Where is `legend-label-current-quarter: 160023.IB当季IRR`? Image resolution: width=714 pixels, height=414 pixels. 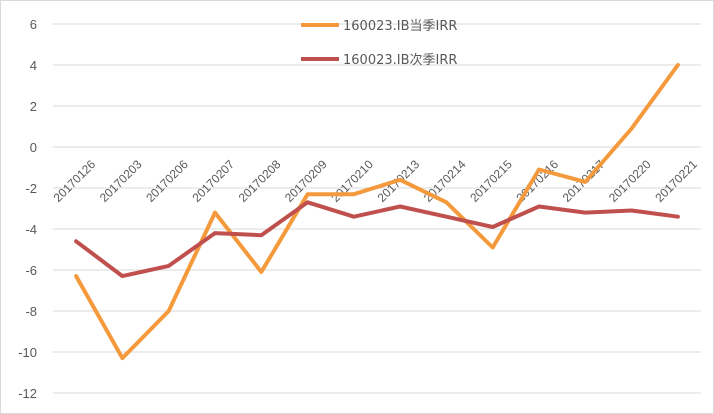 legend-label-current-quarter: 160023.IB当季IRR is located at coordinates (400, 26).